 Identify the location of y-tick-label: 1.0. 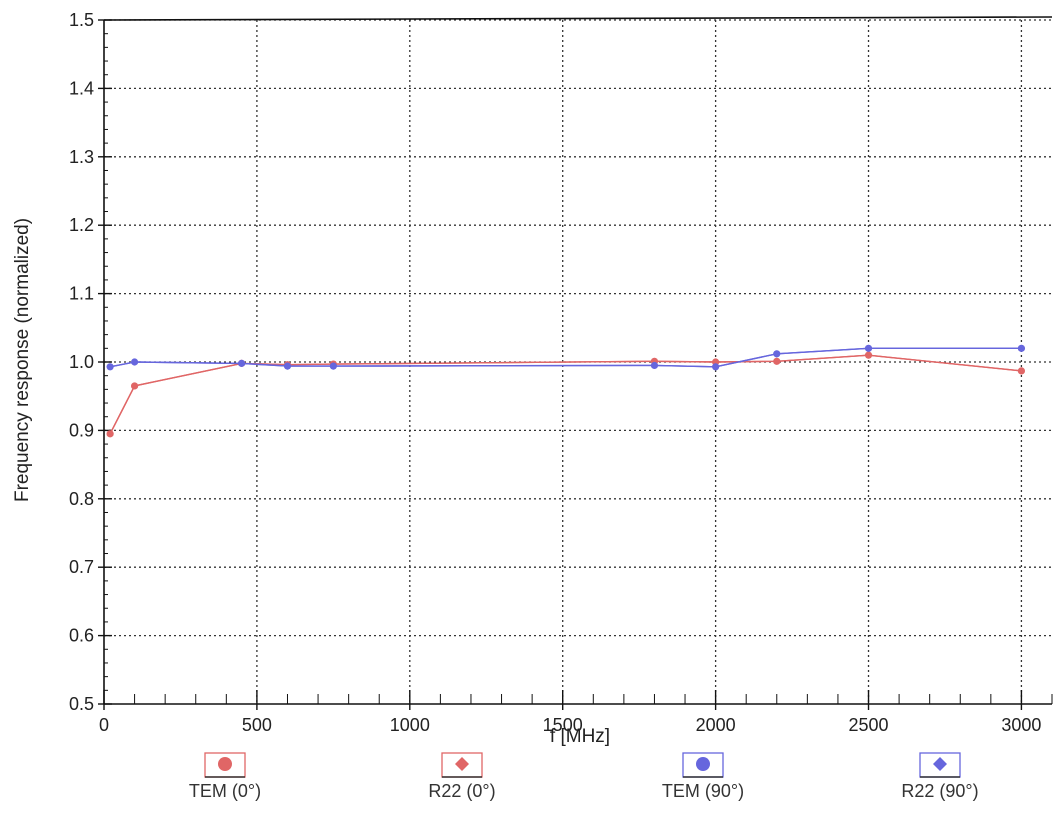
(81, 362).